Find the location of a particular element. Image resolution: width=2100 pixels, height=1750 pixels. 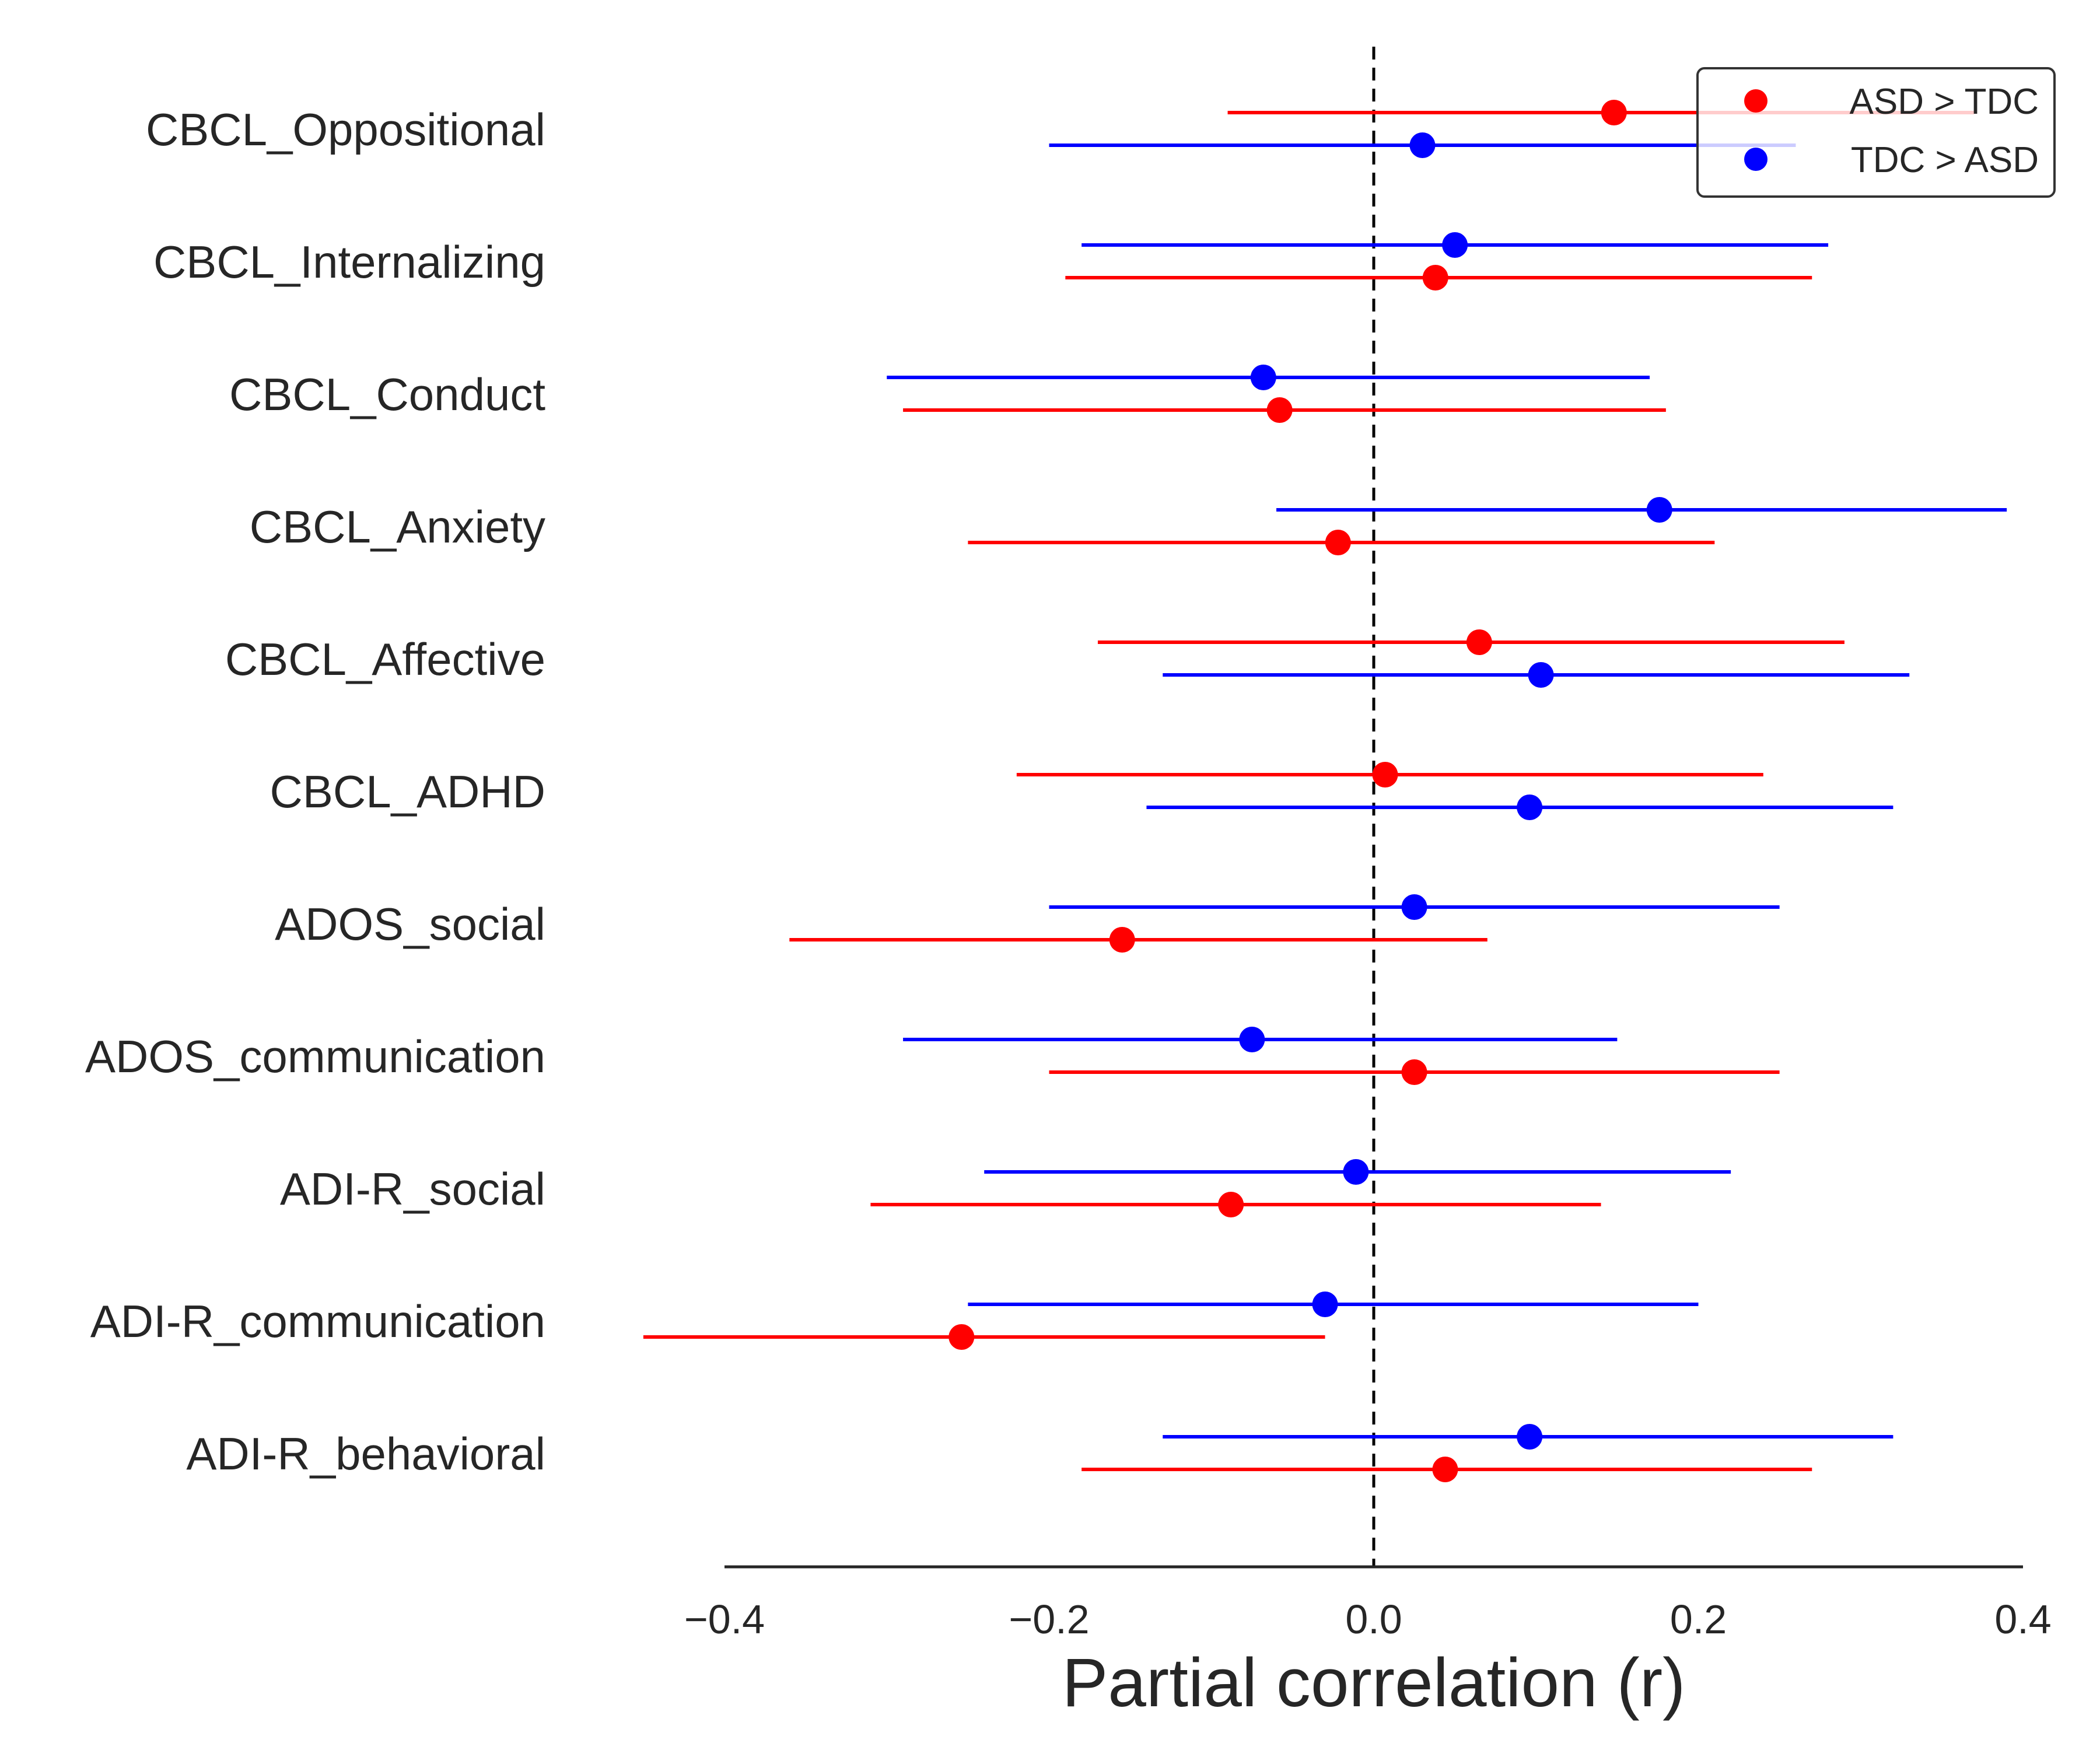

x-tick-label: −0.4 is located at coordinates (724, 1619).